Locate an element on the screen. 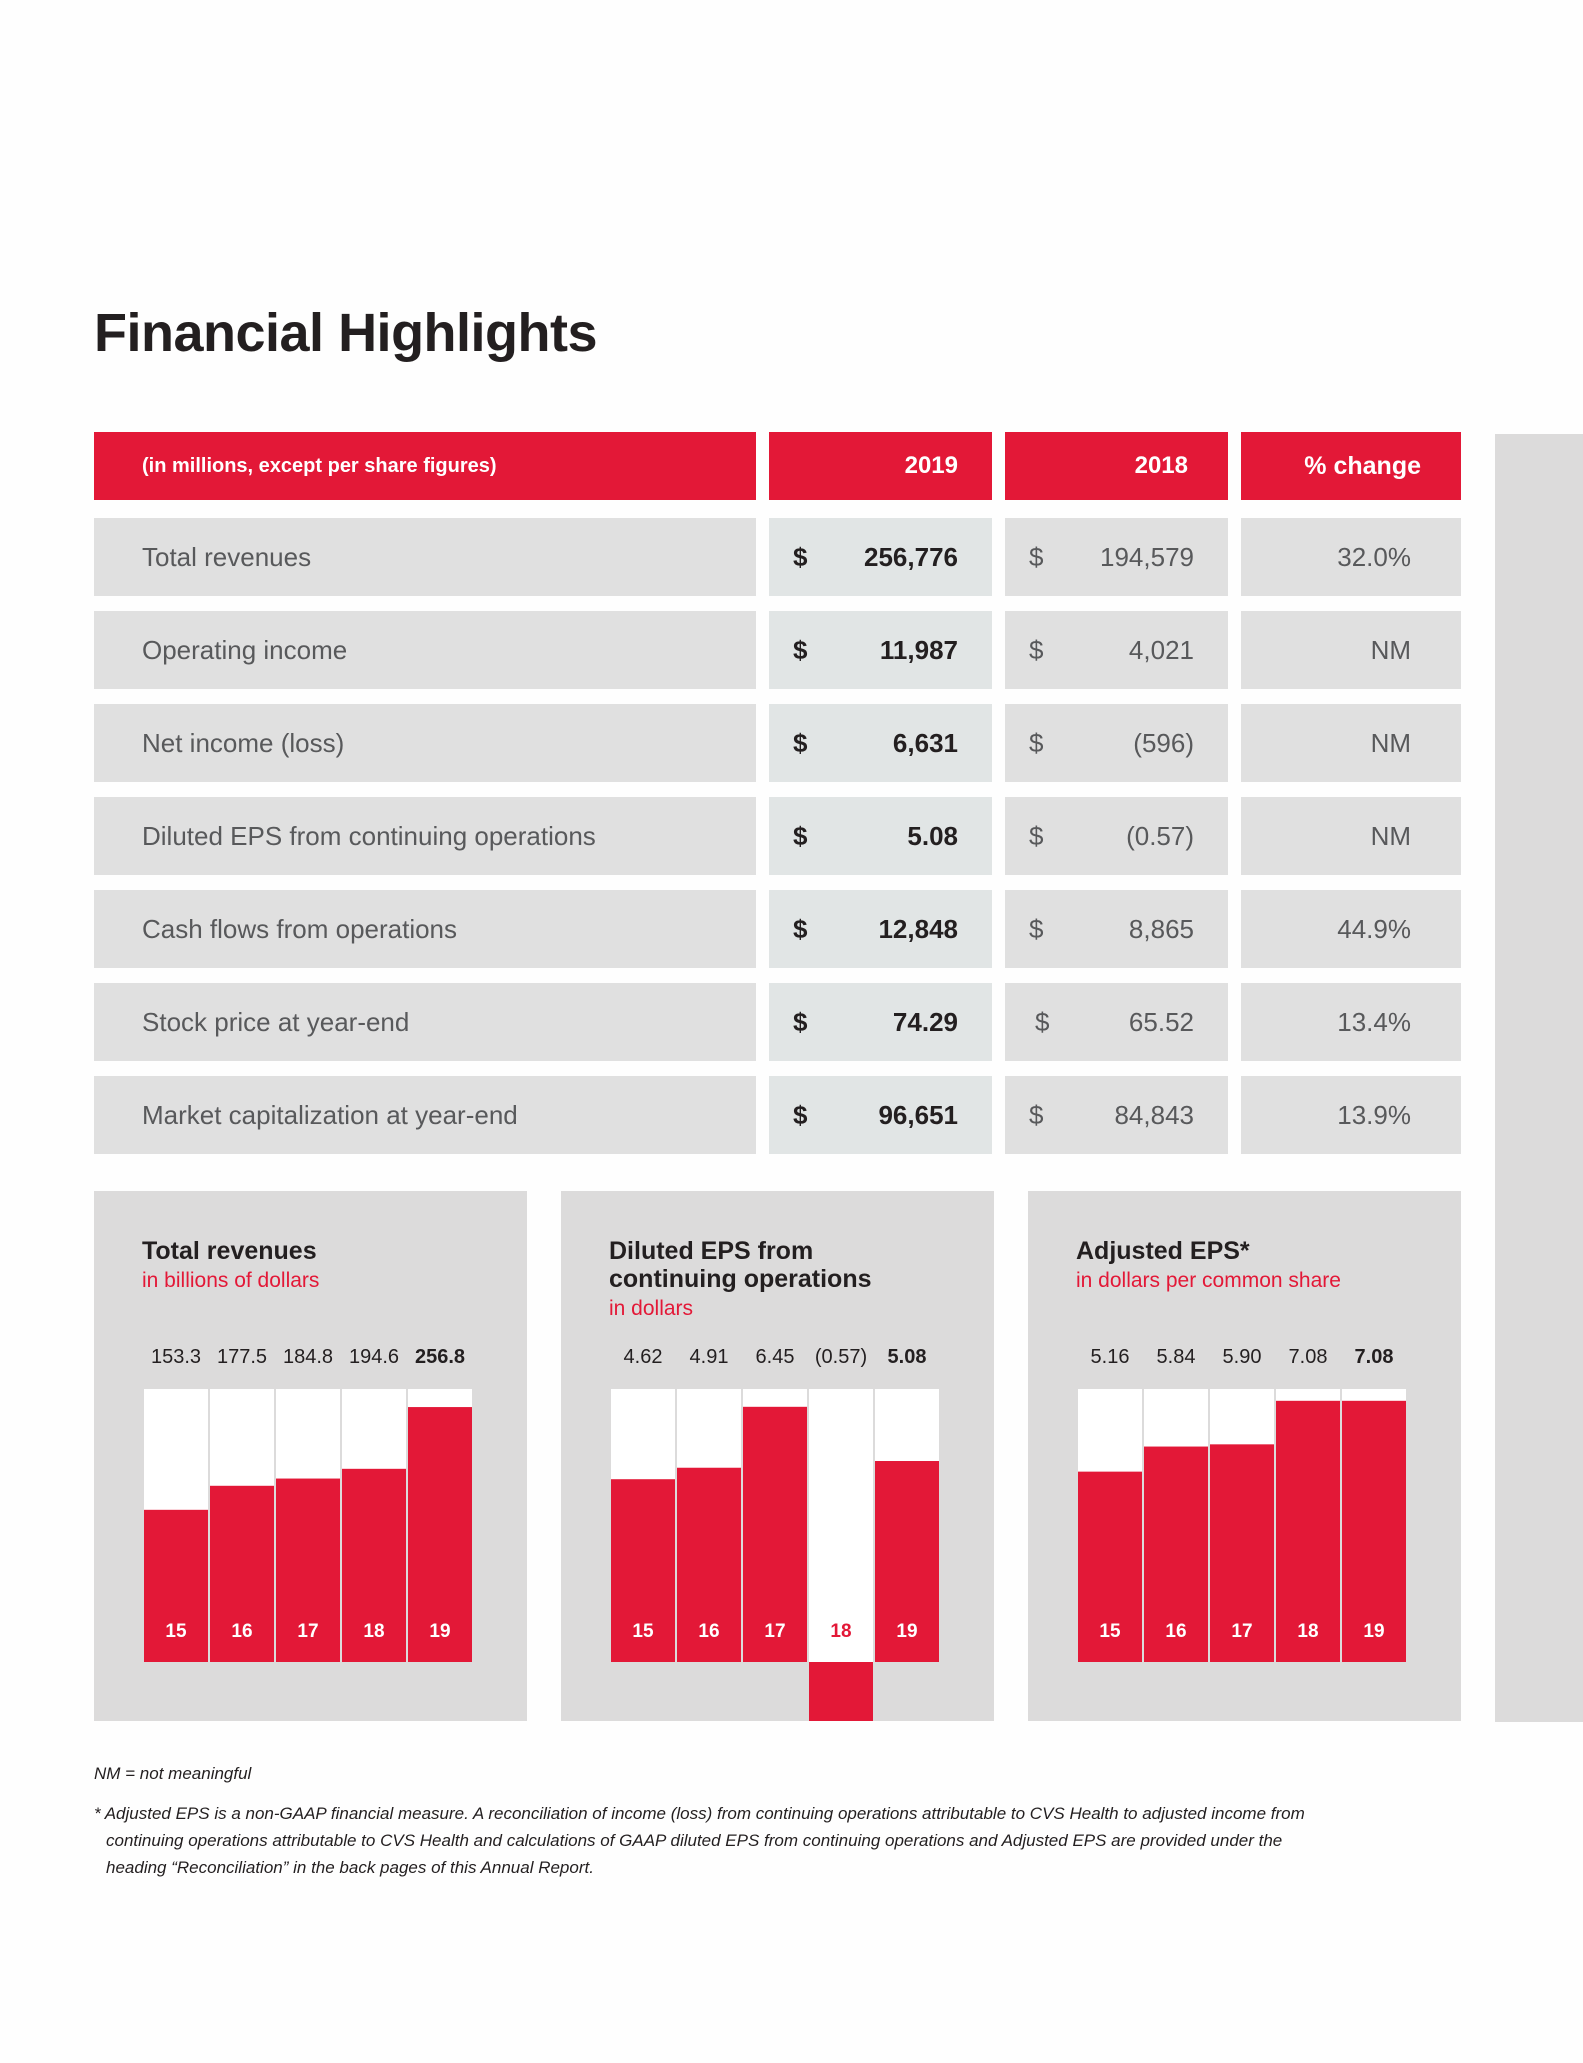 The height and width of the screenshot is (2063, 1583). data-label: 6.45 is located at coordinates (775, 1357).